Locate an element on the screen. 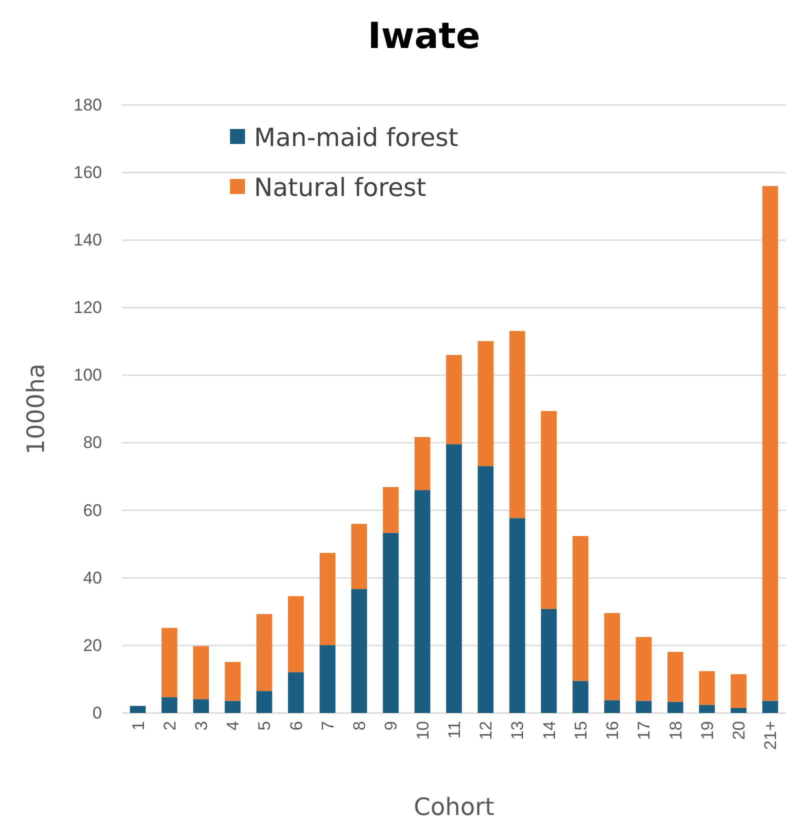 The width and height of the screenshot is (794, 824). legend-label: Natural forest is located at coordinates (340, 187).